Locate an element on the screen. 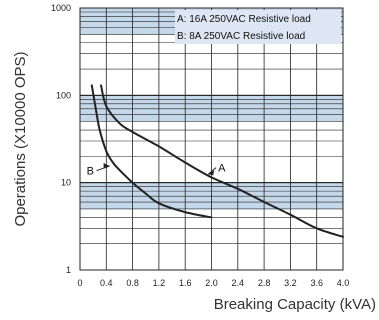  legend-background is located at coordinates (258, 27).